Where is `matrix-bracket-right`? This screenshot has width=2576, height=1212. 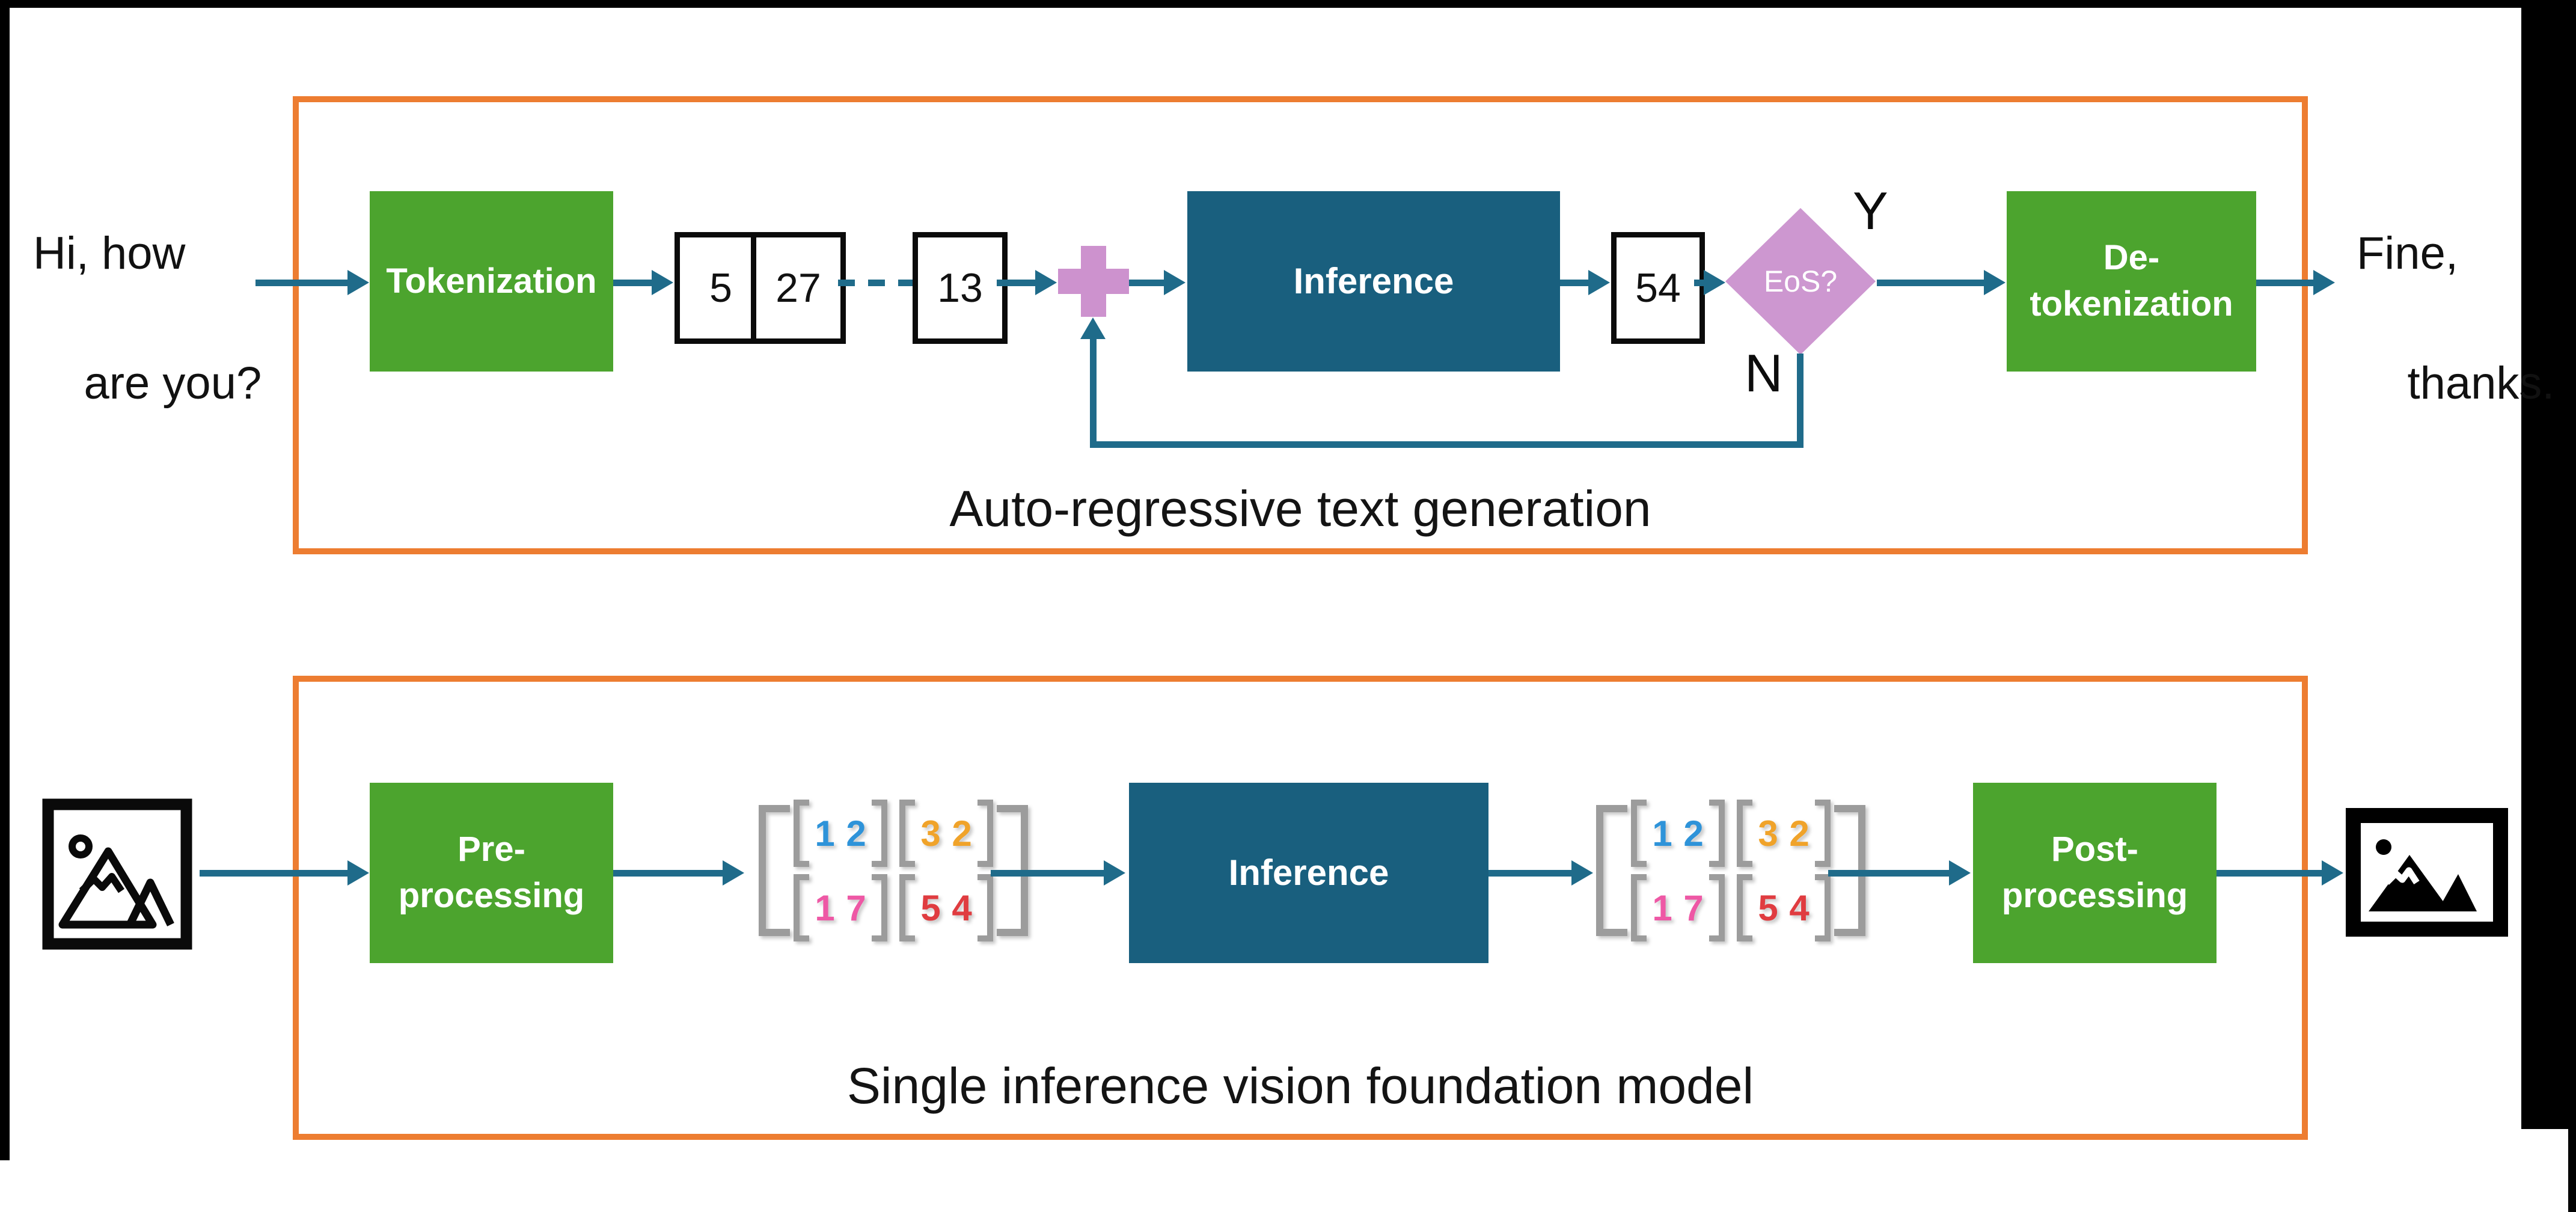 matrix-bracket-right is located at coordinates (1849, 870).